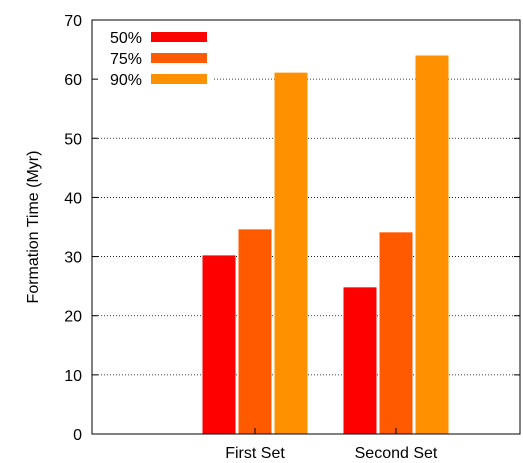 The width and height of the screenshot is (523, 463). Describe the element at coordinates (77, 435) in the screenshot. I see `y-tick-label: 0` at that location.